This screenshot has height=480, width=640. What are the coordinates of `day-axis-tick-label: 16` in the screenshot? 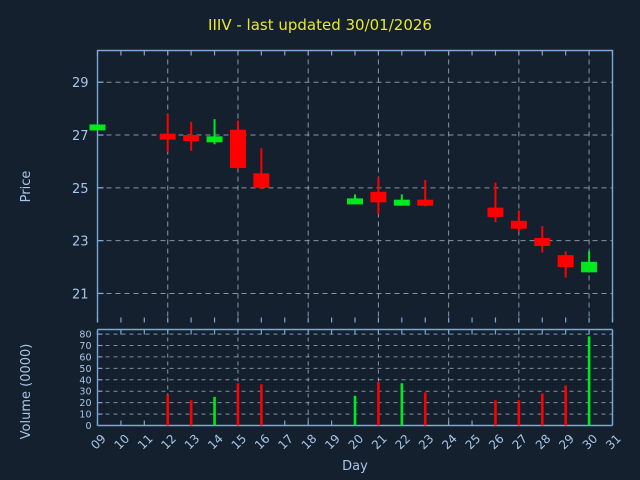 It's located at (262, 442).